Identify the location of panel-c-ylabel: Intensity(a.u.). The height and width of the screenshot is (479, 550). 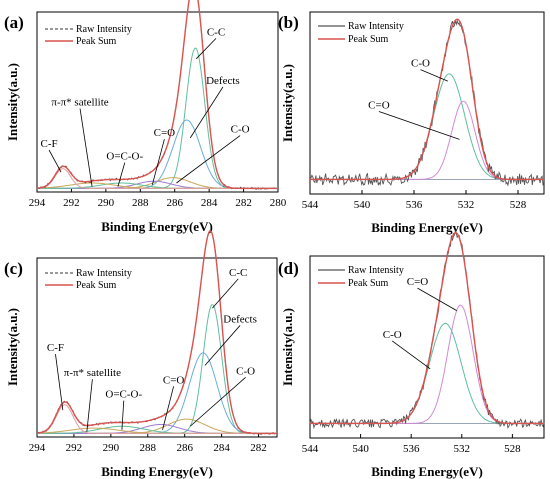
(12, 347).